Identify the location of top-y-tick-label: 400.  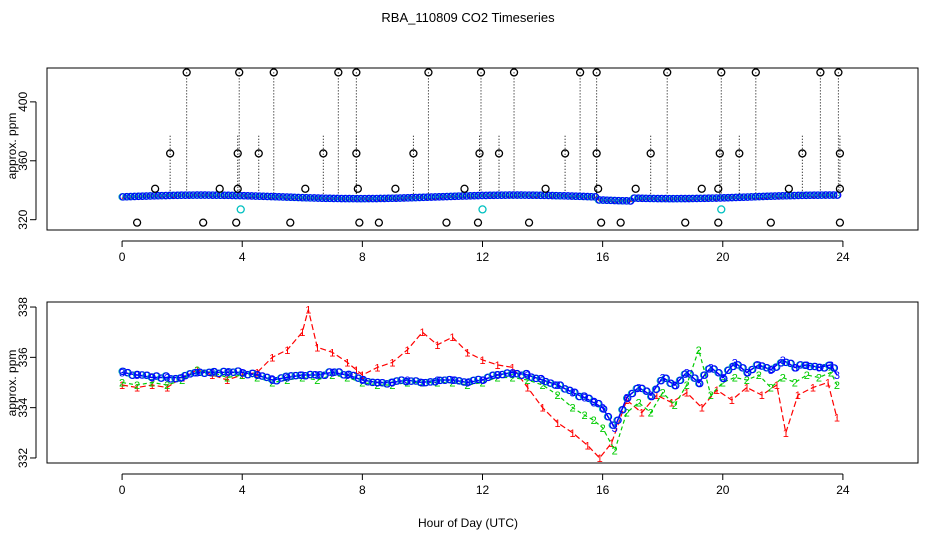
(23, 102).